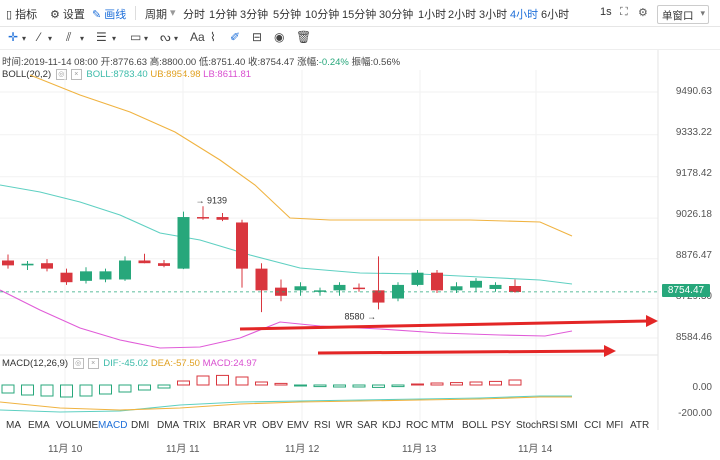 The width and height of the screenshot is (720, 460). What do you see at coordinates (501, 425) in the screenshot?
I see `tab-psy: PSY` at bounding box center [501, 425].